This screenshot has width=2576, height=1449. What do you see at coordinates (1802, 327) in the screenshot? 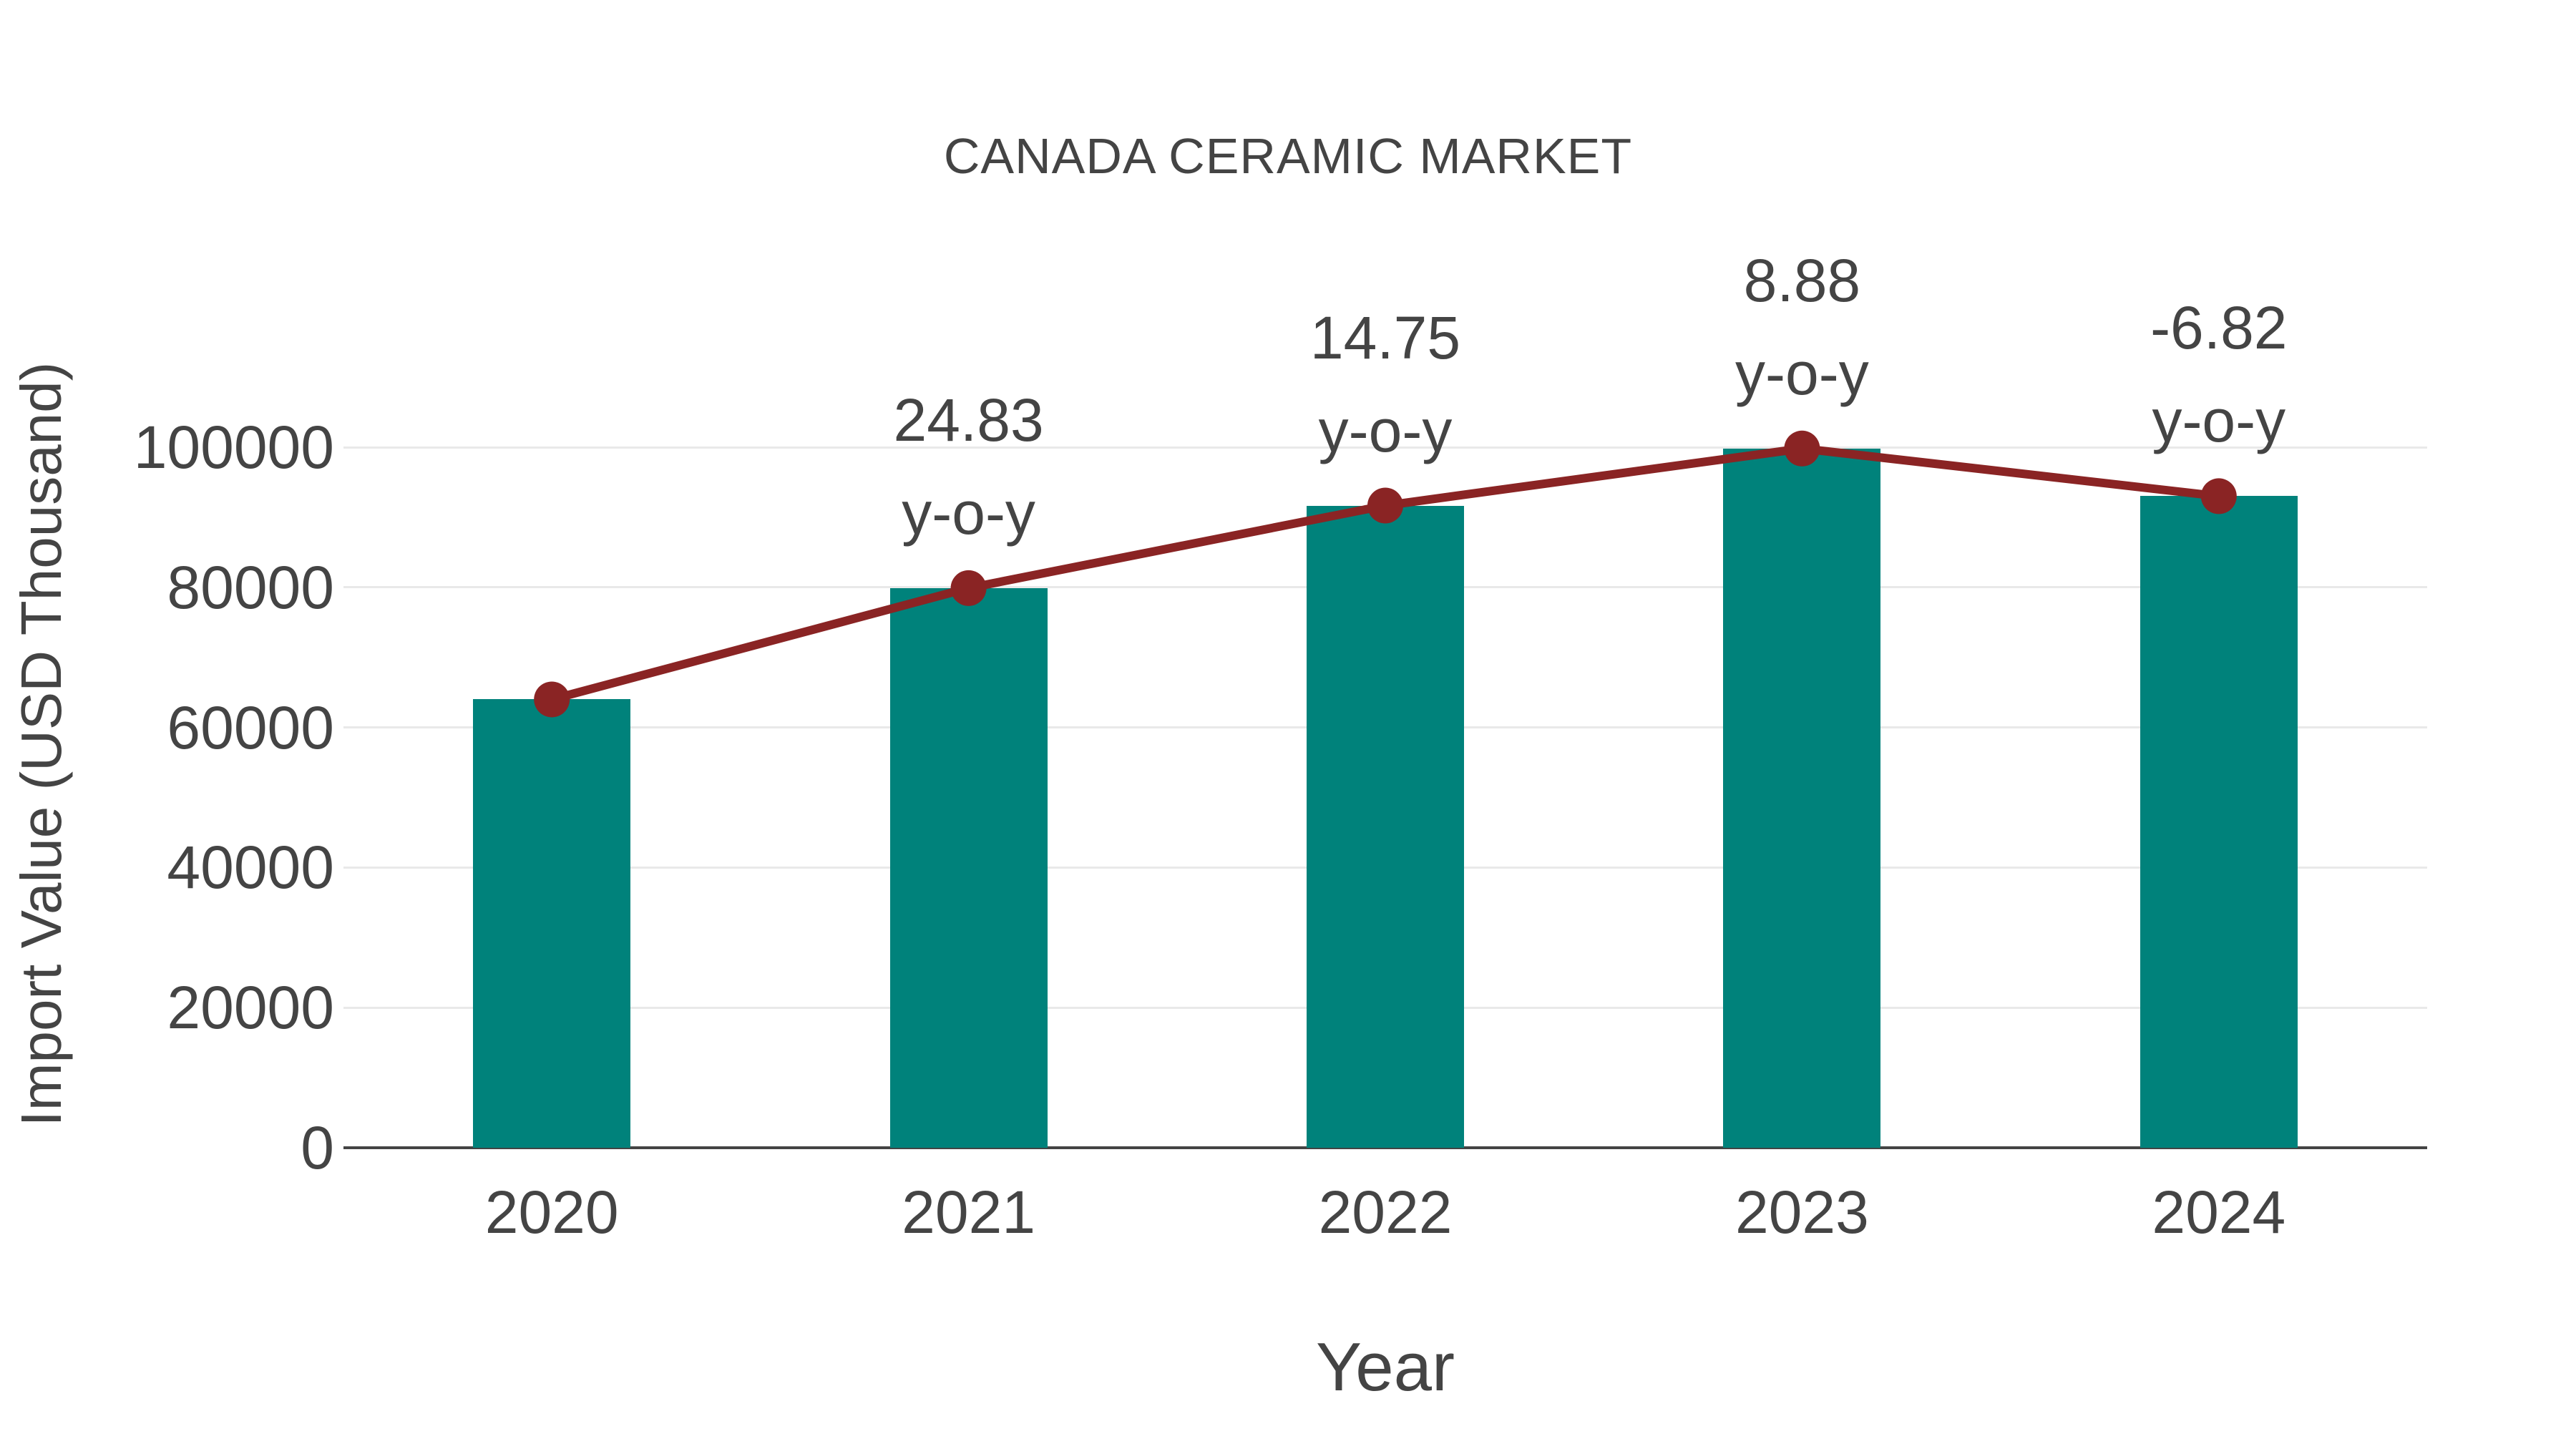
I see `annotation-2023: 8.88 y-o-y` at bounding box center [1802, 327].